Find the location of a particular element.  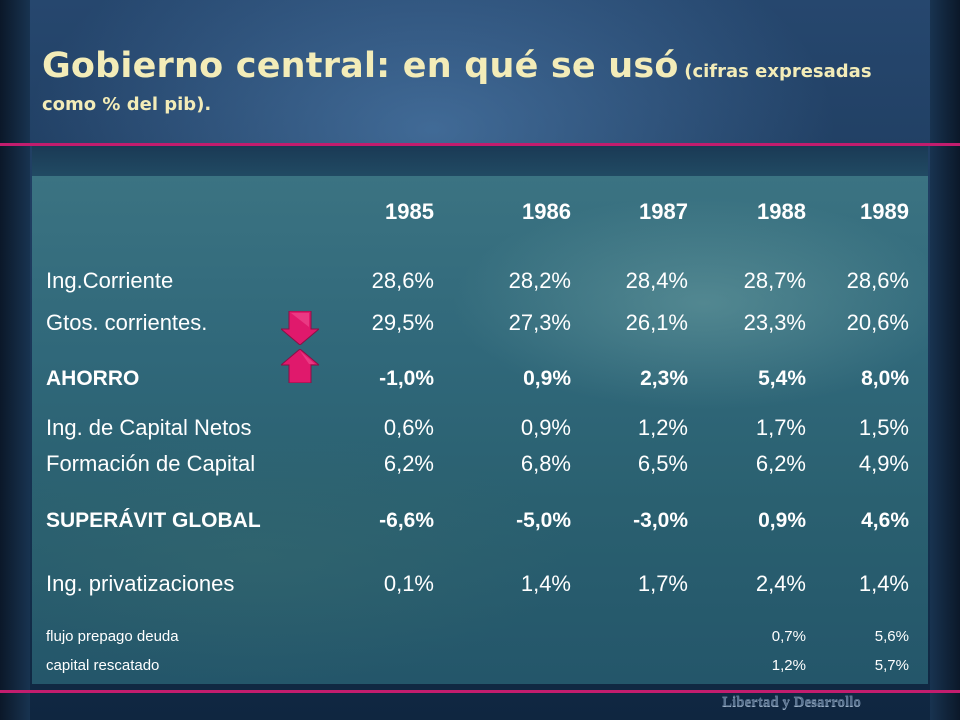

bottom-divider is located at coordinates (480, 691).